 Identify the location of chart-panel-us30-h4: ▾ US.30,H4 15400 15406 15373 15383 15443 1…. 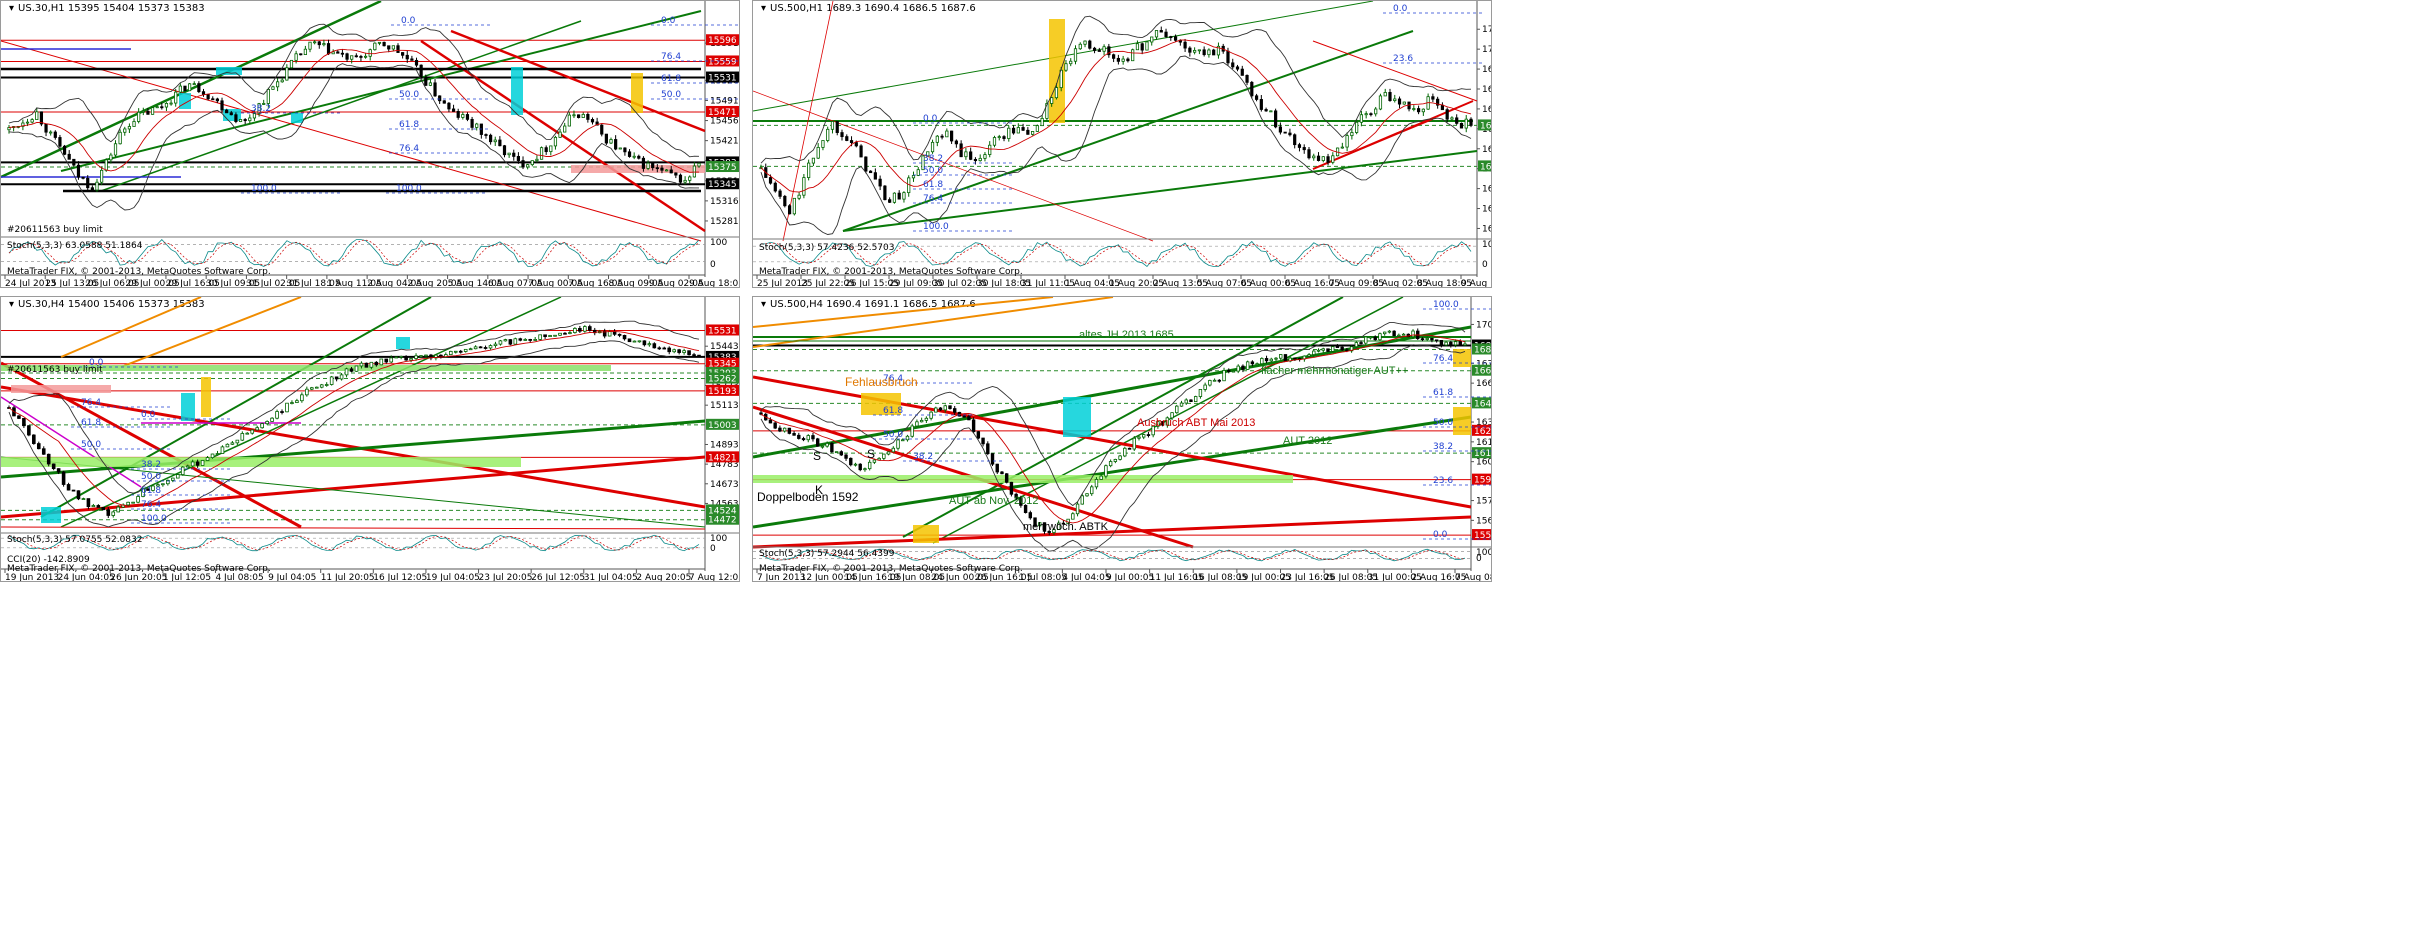
(370, 439).